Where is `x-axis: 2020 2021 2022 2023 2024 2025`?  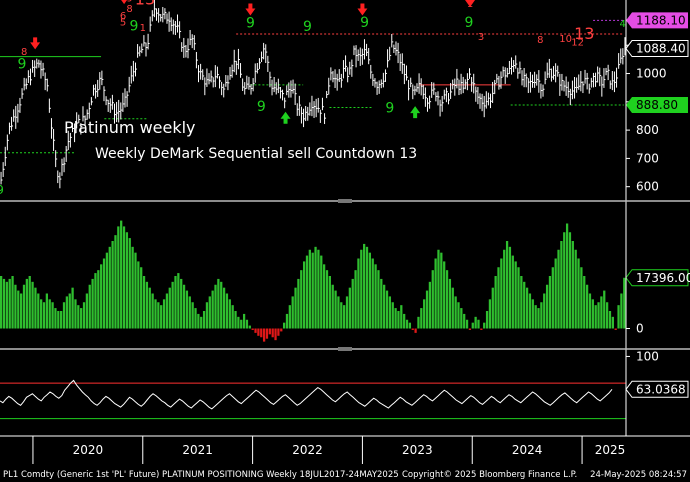 x-axis: 2020 2021 2022 2023 2024 2025 is located at coordinates (328, 450).